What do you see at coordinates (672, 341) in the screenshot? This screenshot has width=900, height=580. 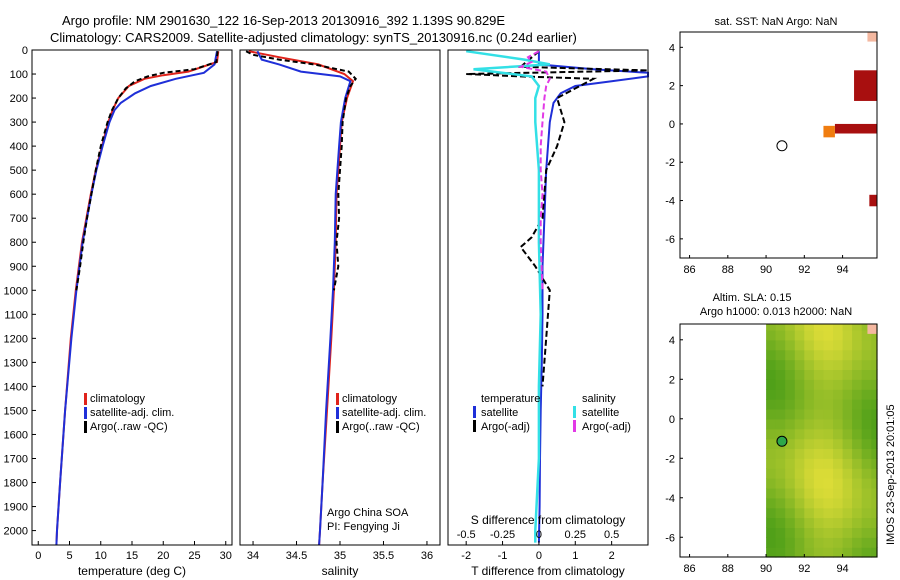 I see `y-tick-label: 4` at bounding box center [672, 341].